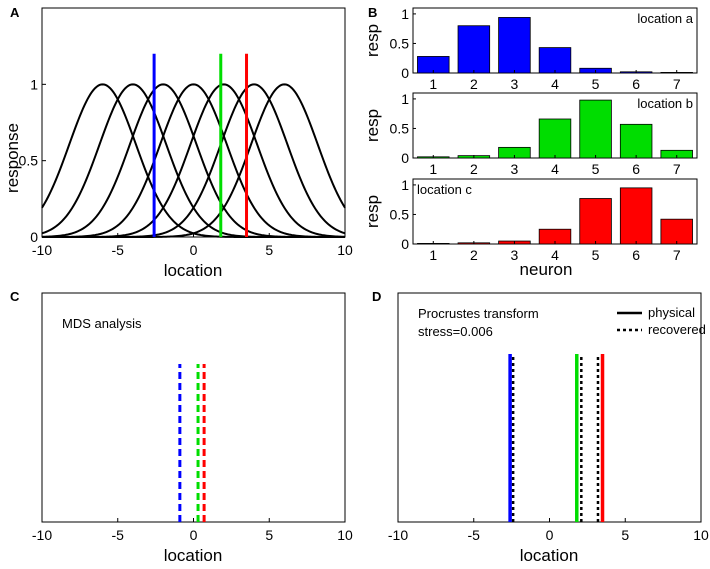 The image size is (710, 569). What do you see at coordinates (478, 313) in the screenshot?
I see `panel-d-title: Procrustes transform` at bounding box center [478, 313].